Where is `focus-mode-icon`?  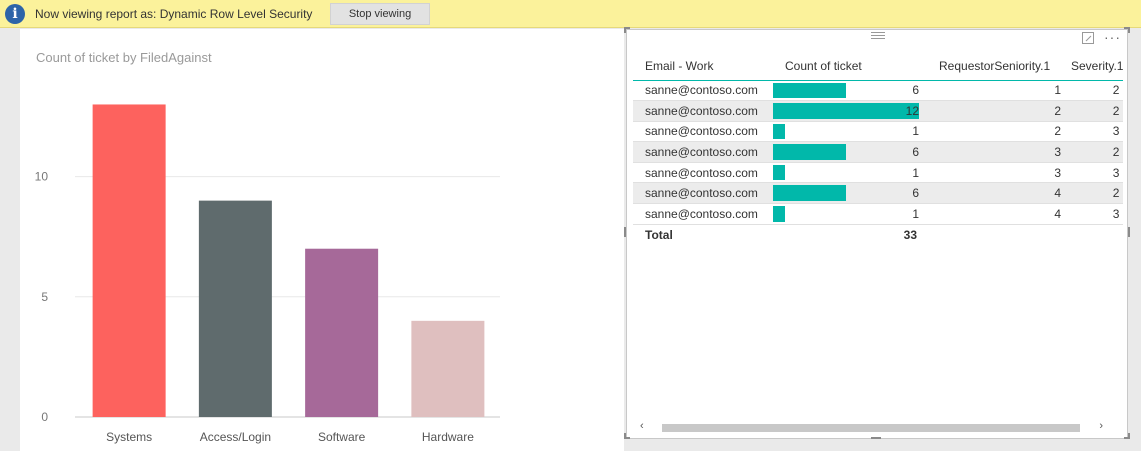 focus-mode-icon is located at coordinates (1088, 38).